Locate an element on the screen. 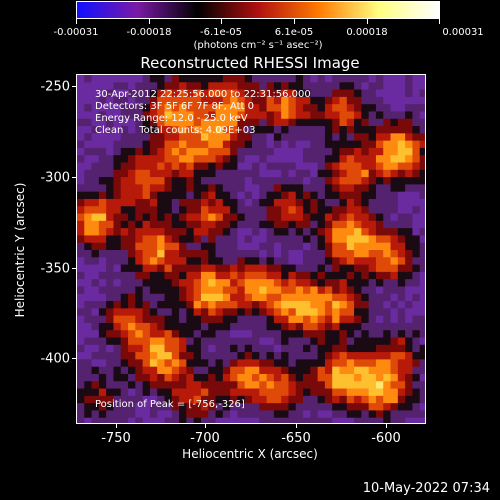 The image size is (500, 500). energy-range-annotation: Energy Range: 12.0 - 25.0 keV is located at coordinates (171, 118).